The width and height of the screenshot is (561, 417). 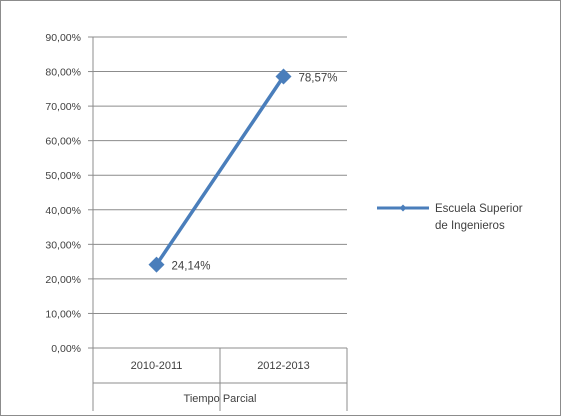 I want to click on legend-label: de Ingenieros, so click(x=470, y=226).